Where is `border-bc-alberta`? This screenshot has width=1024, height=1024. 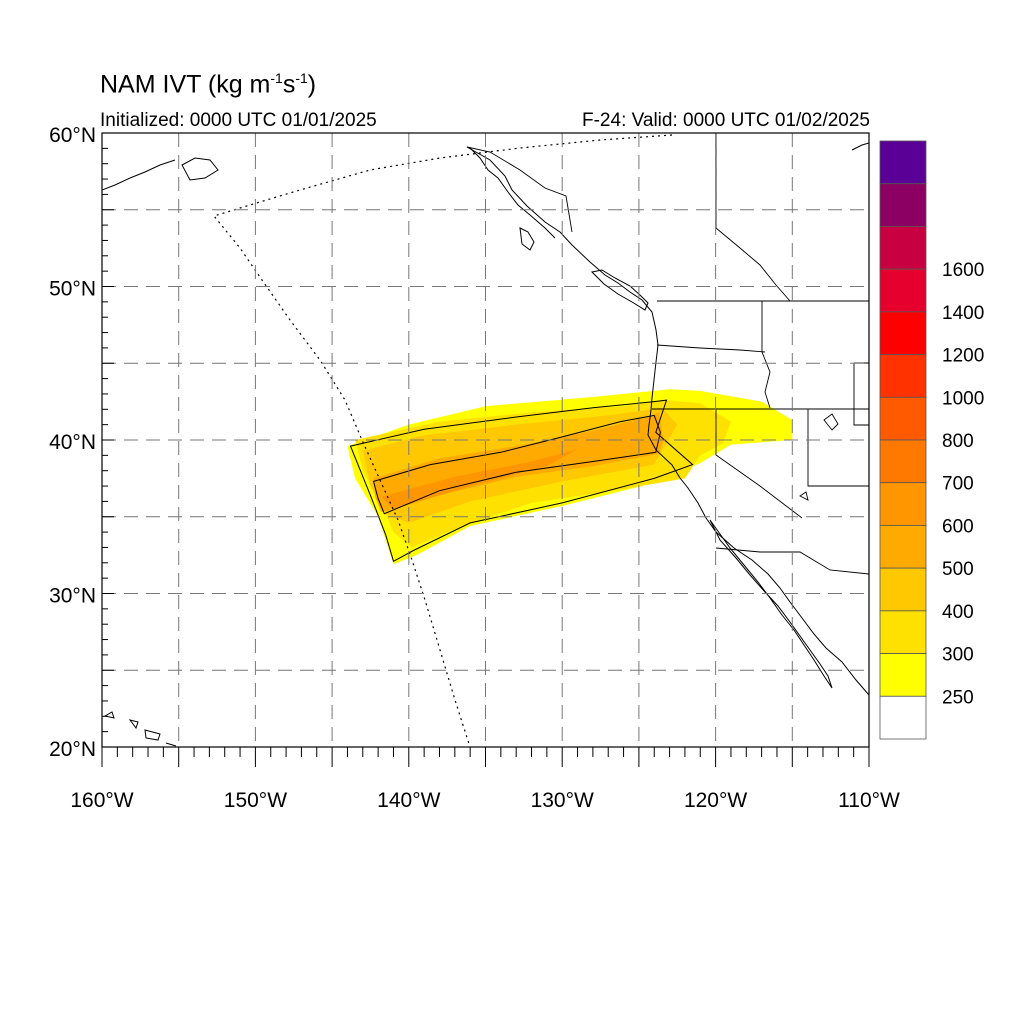 border-bc-alberta is located at coordinates (753, 217).